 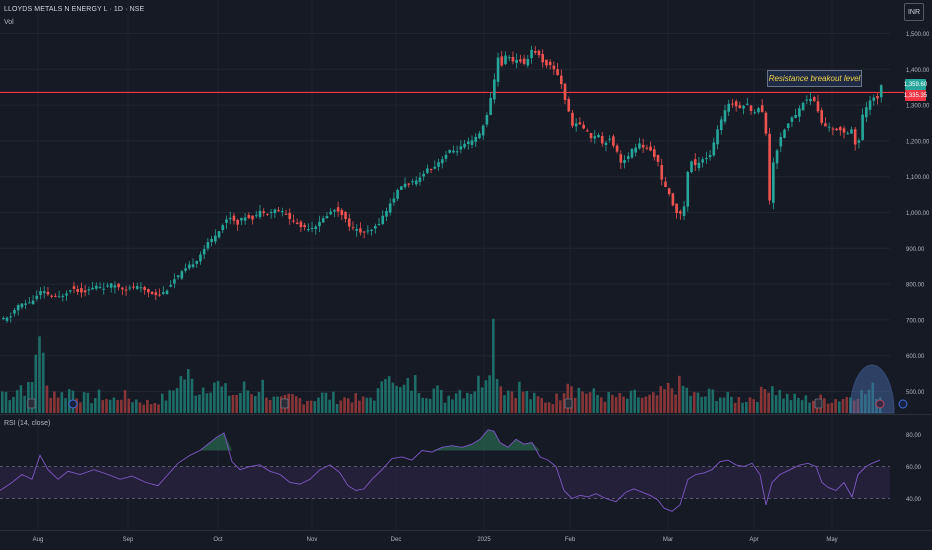 I want to click on rsi-axis-label: 60.00, so click(x=914, y=468).